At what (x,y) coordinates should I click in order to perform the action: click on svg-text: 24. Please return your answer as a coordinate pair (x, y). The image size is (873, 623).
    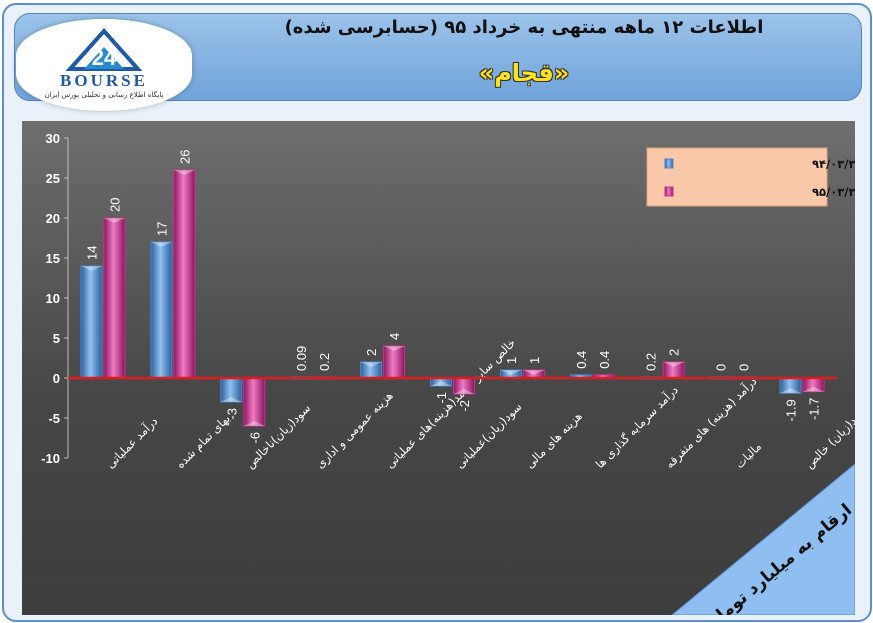
    Looking at the image, I should click on (104, 57).